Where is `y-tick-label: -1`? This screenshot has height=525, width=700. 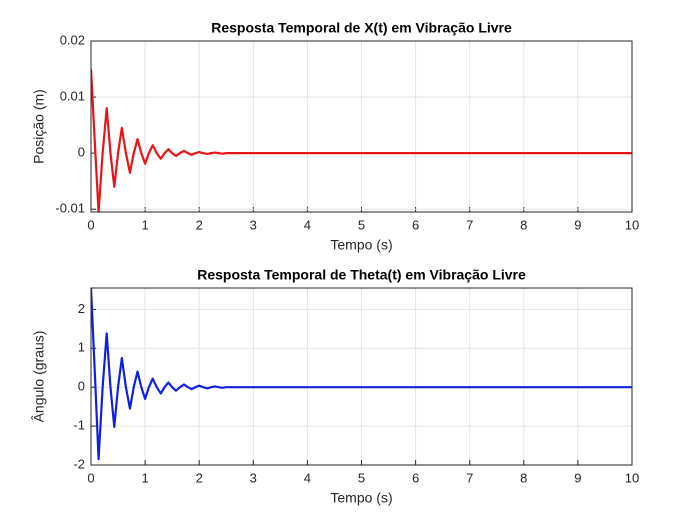 y-tick-label: -1 is located at coordinates (79, 425).